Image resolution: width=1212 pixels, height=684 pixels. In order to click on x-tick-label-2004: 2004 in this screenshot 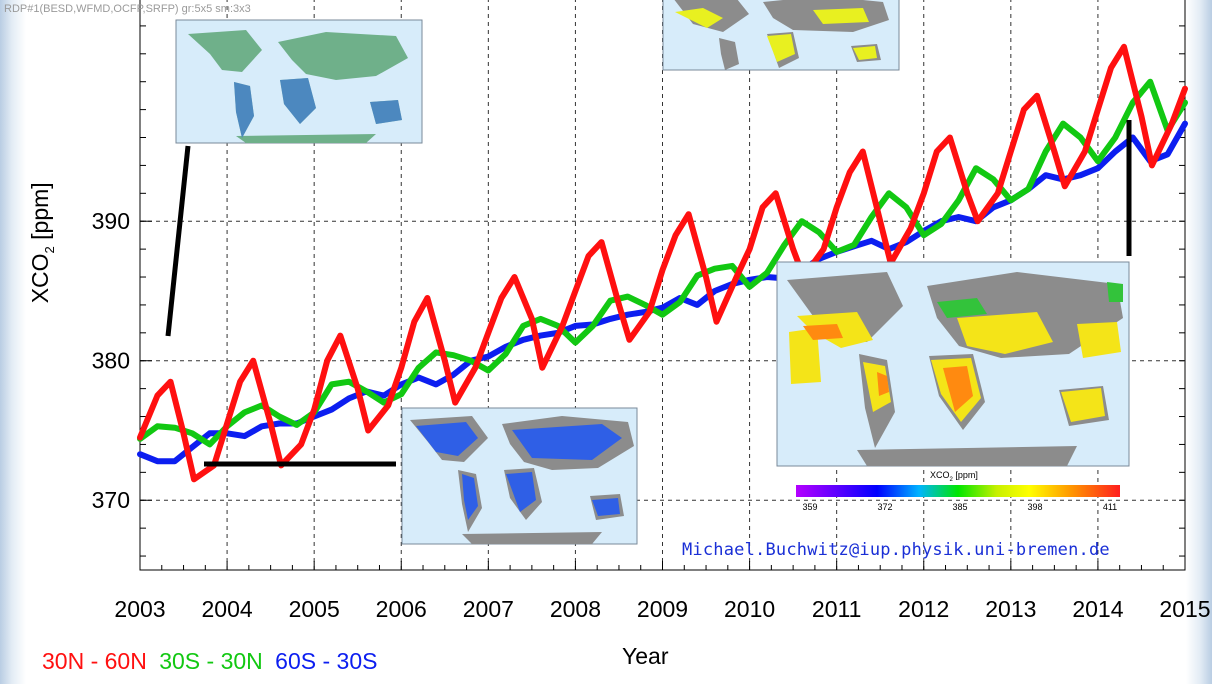, I will do `click(226, 609)`.